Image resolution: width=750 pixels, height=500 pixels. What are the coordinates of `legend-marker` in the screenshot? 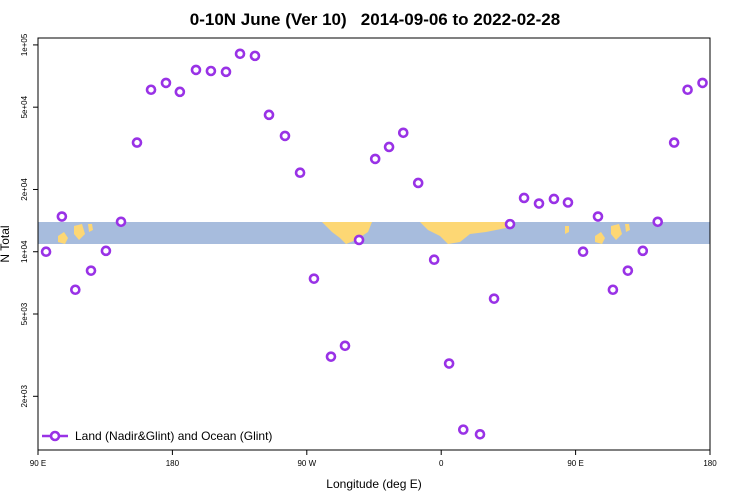 It's located at (55, 436).